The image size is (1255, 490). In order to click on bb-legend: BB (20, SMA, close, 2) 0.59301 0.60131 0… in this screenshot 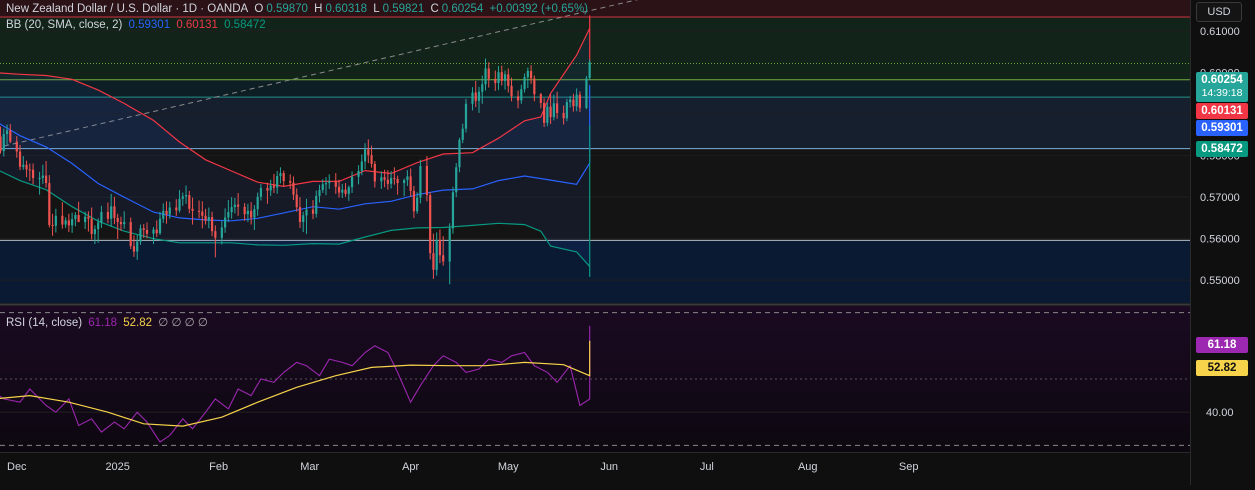, I will do `click(137, 25)`.